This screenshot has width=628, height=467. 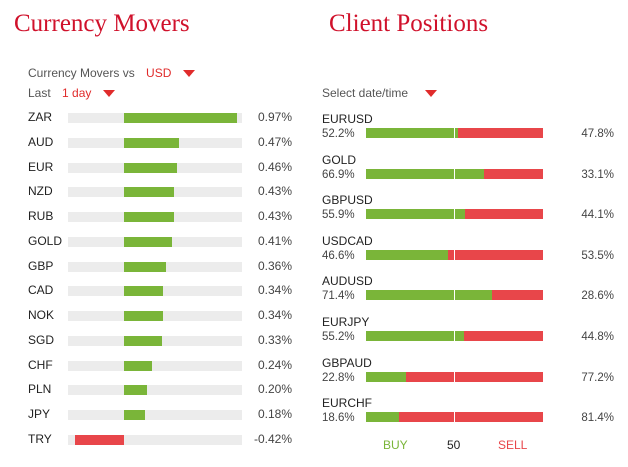 What do you see at coordinates (338, 255) in the screenshot?
I see `position-buy-percent: 46.6%` at bounding box center [338, 255].